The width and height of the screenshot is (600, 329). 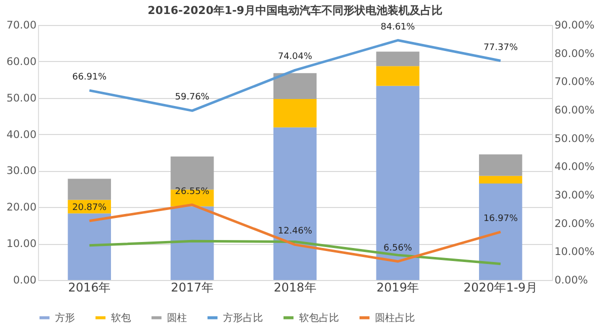 I want to click on x-tick-label: 2020年1-9月, so click(x=501, y=287).